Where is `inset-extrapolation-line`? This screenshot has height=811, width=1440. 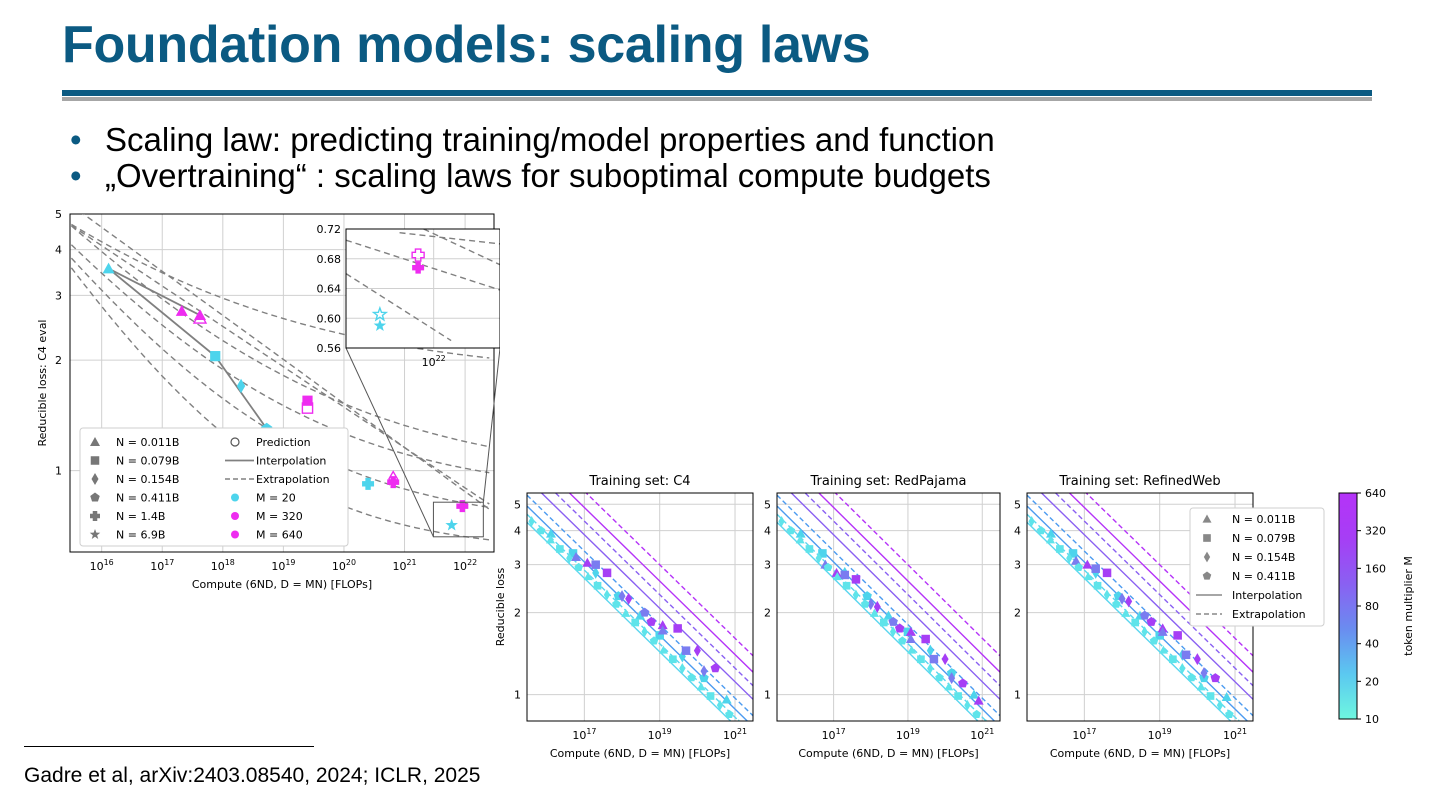 inset-extrapolation-line is located at coordinates (461, 247).